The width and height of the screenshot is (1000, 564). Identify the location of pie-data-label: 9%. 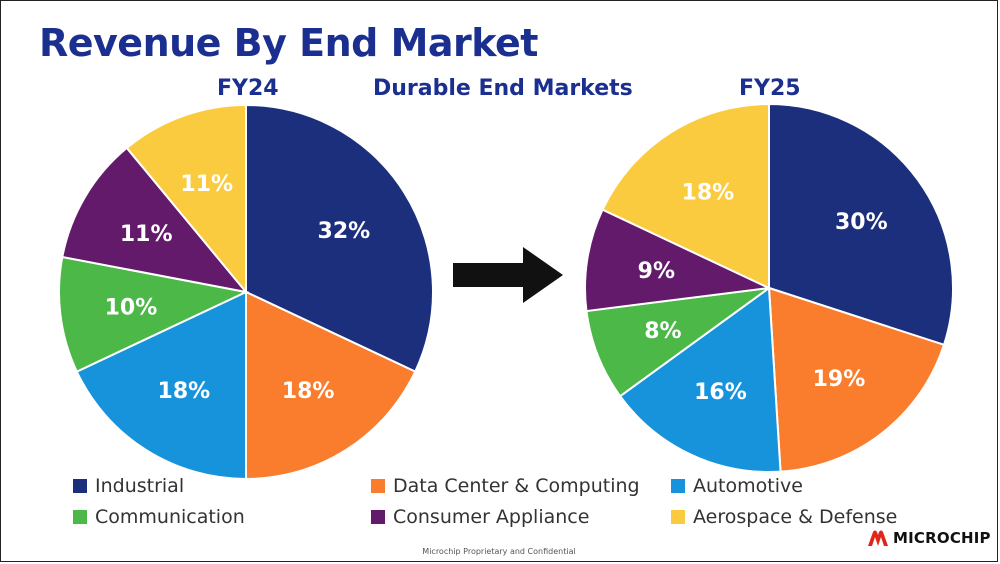
(656, 271).